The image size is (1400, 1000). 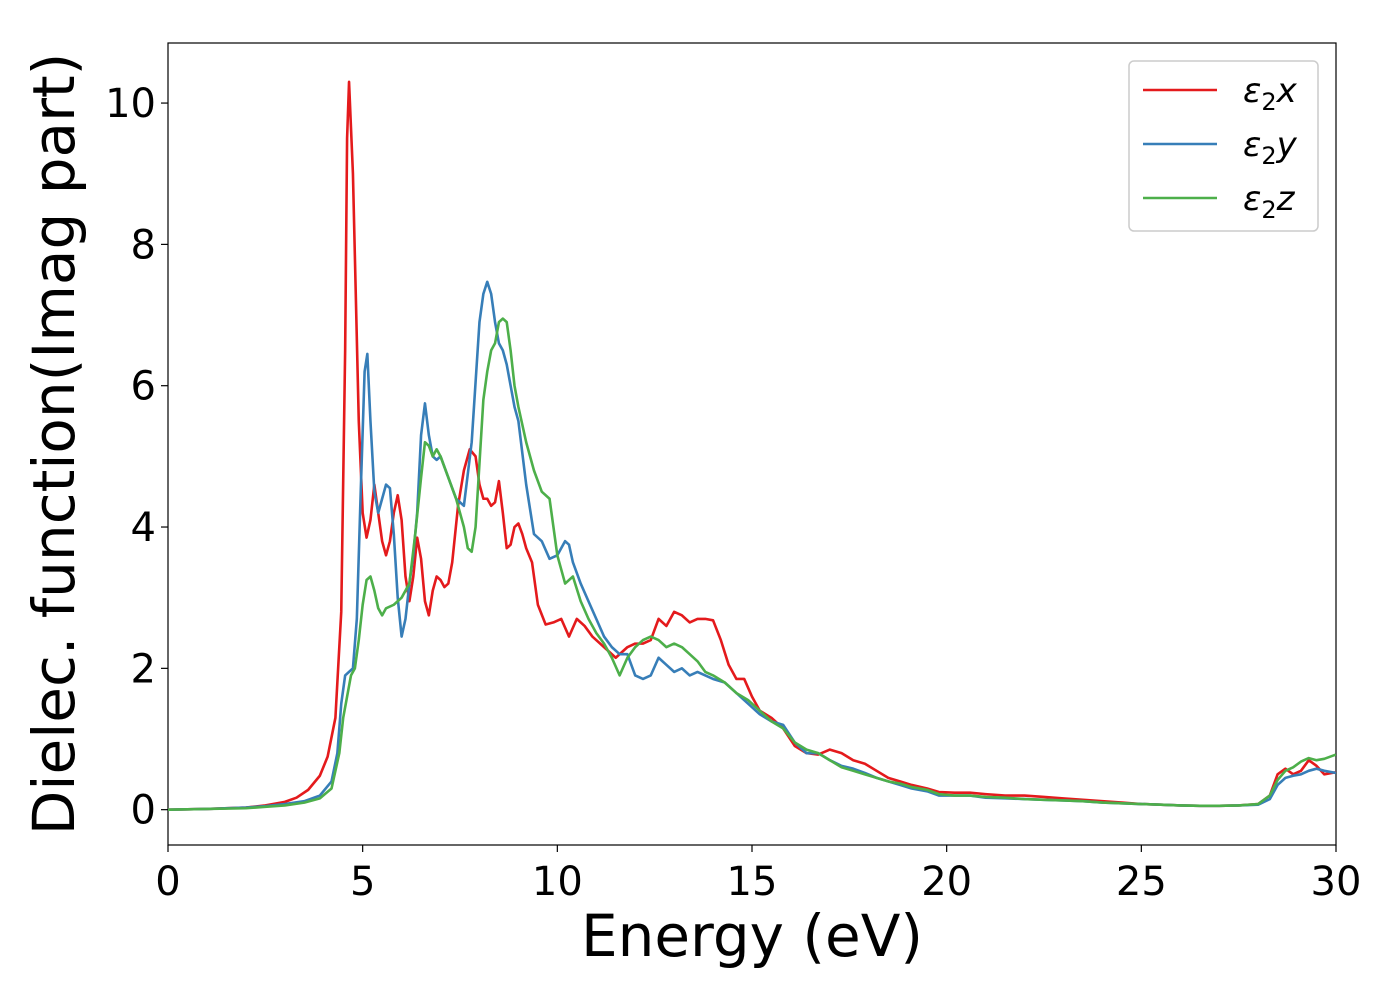 I want to click on y-tick-label: 0, so click(x=143, y=811).